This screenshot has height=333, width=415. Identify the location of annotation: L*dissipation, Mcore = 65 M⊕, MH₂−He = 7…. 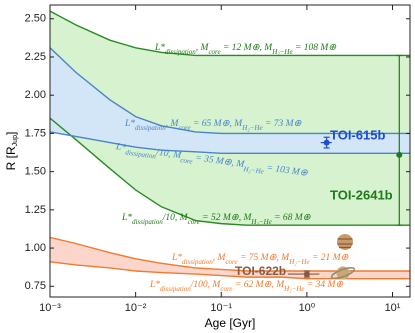
(213, 125).